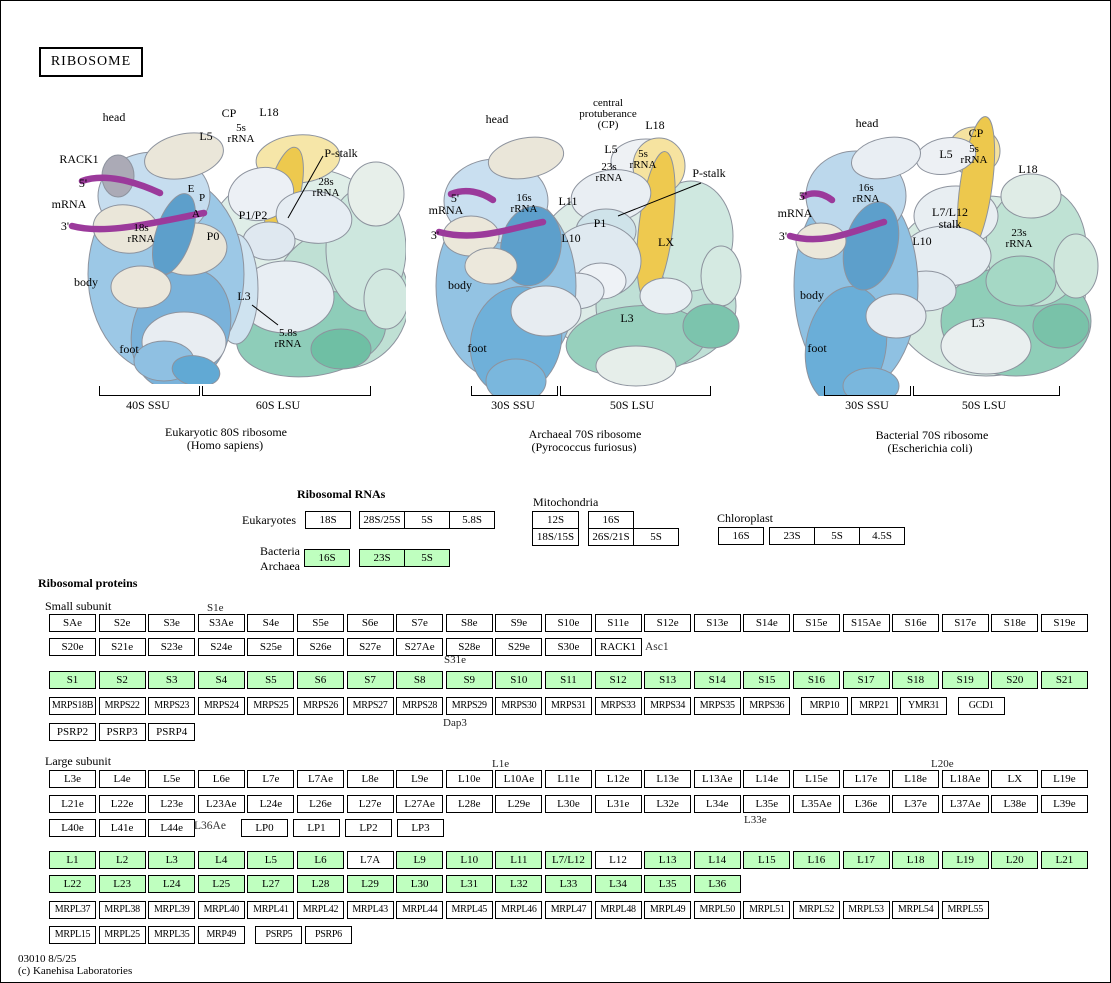 This screenshot has width=1111, height=983. I want to click on protein-box: L3, so click(172, 860).